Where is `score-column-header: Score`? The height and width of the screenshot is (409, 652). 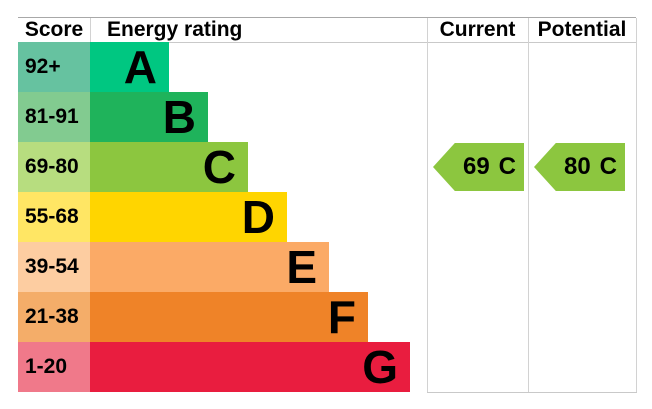 score-column-header: Score is located at coordinates (54, 29).